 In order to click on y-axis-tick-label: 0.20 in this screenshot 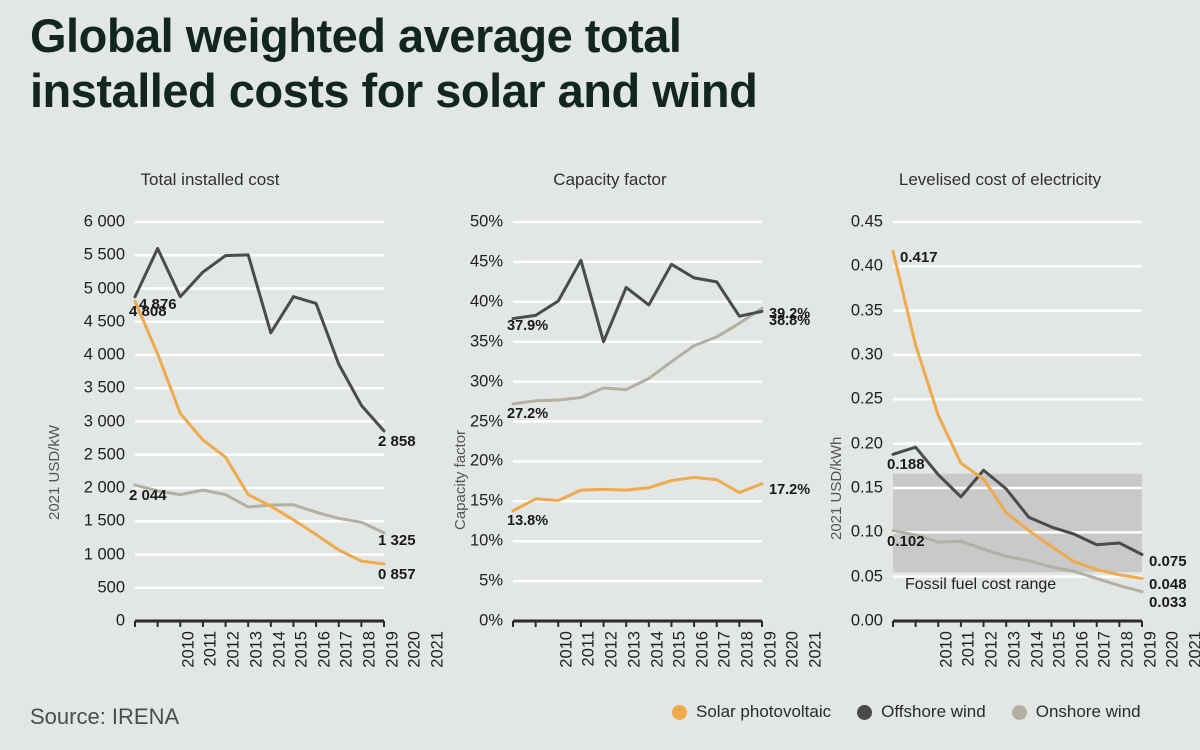, I will do `click(866, 443)`.